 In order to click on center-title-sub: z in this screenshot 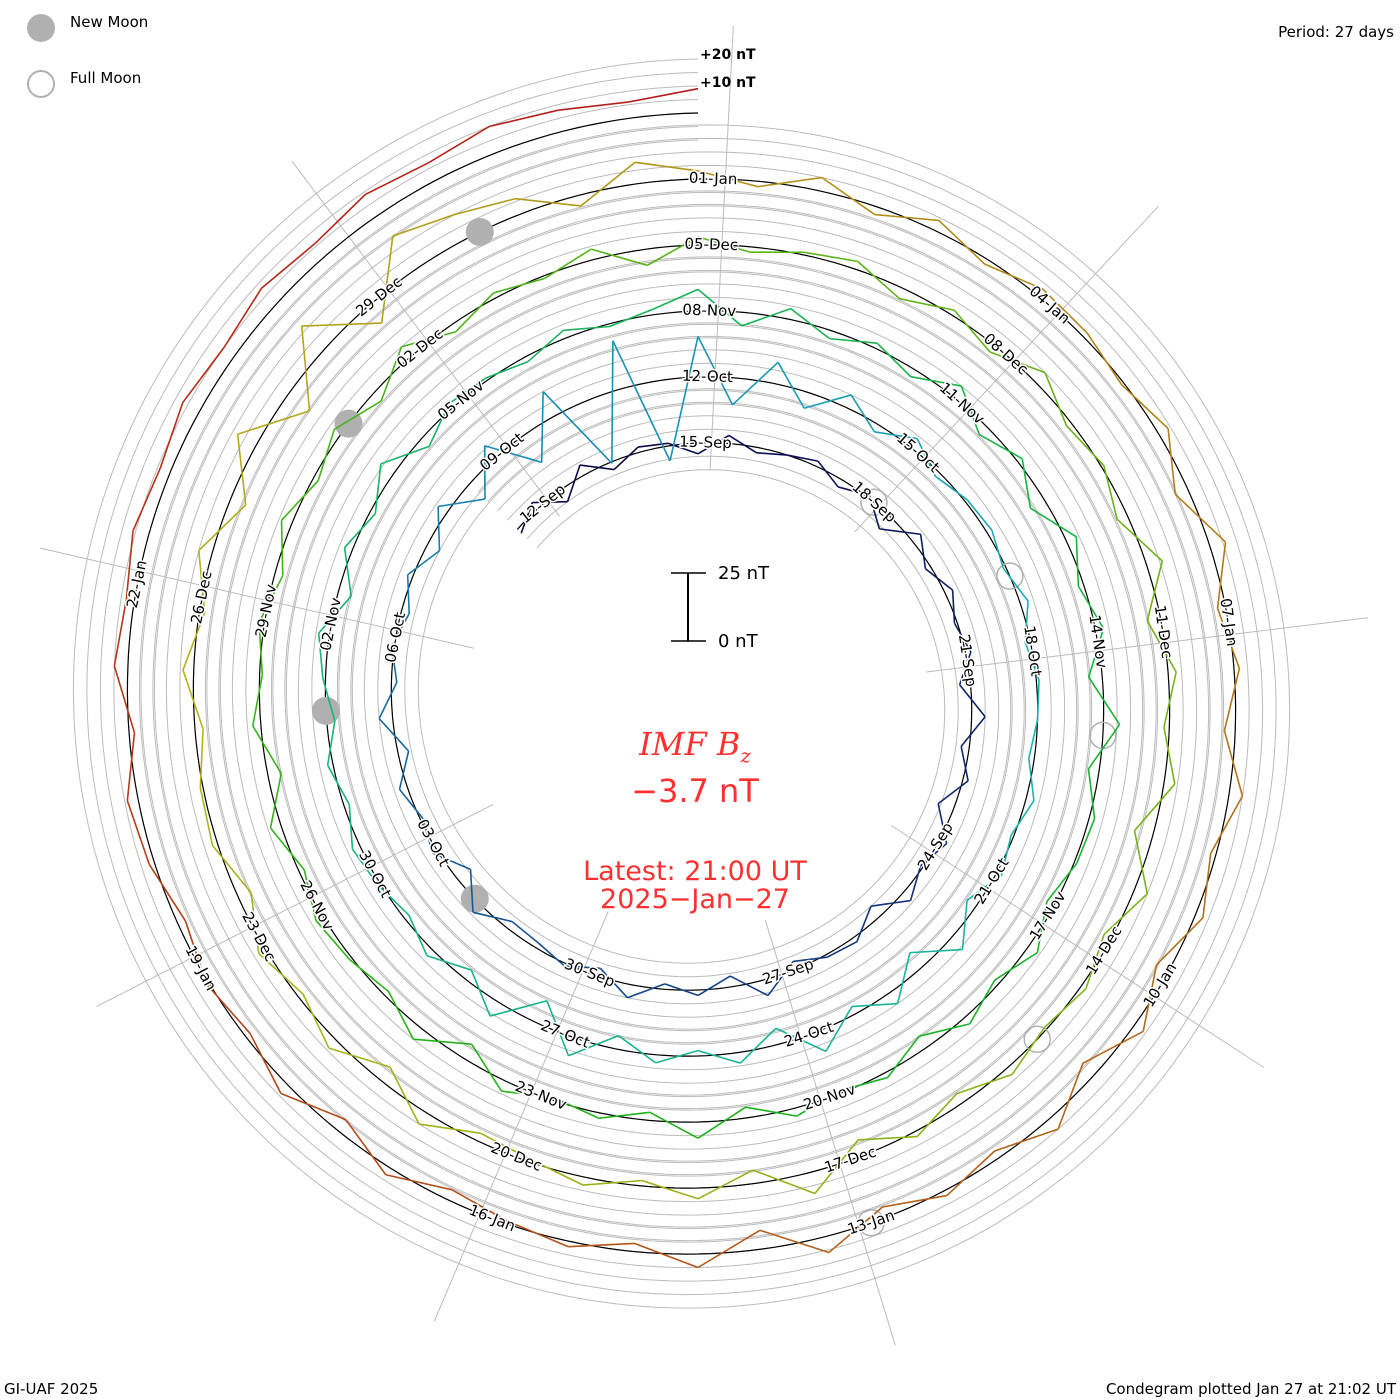, I will do `click(745, 755)`.